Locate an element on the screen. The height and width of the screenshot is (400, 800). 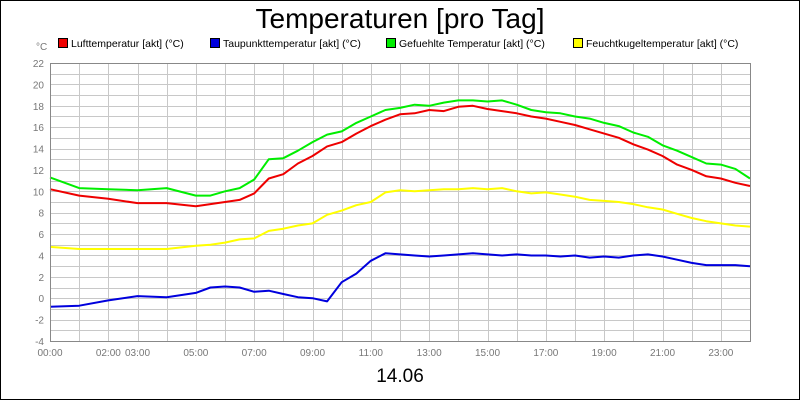
y-tick-label: 18 is located at coordinates (39, 107).